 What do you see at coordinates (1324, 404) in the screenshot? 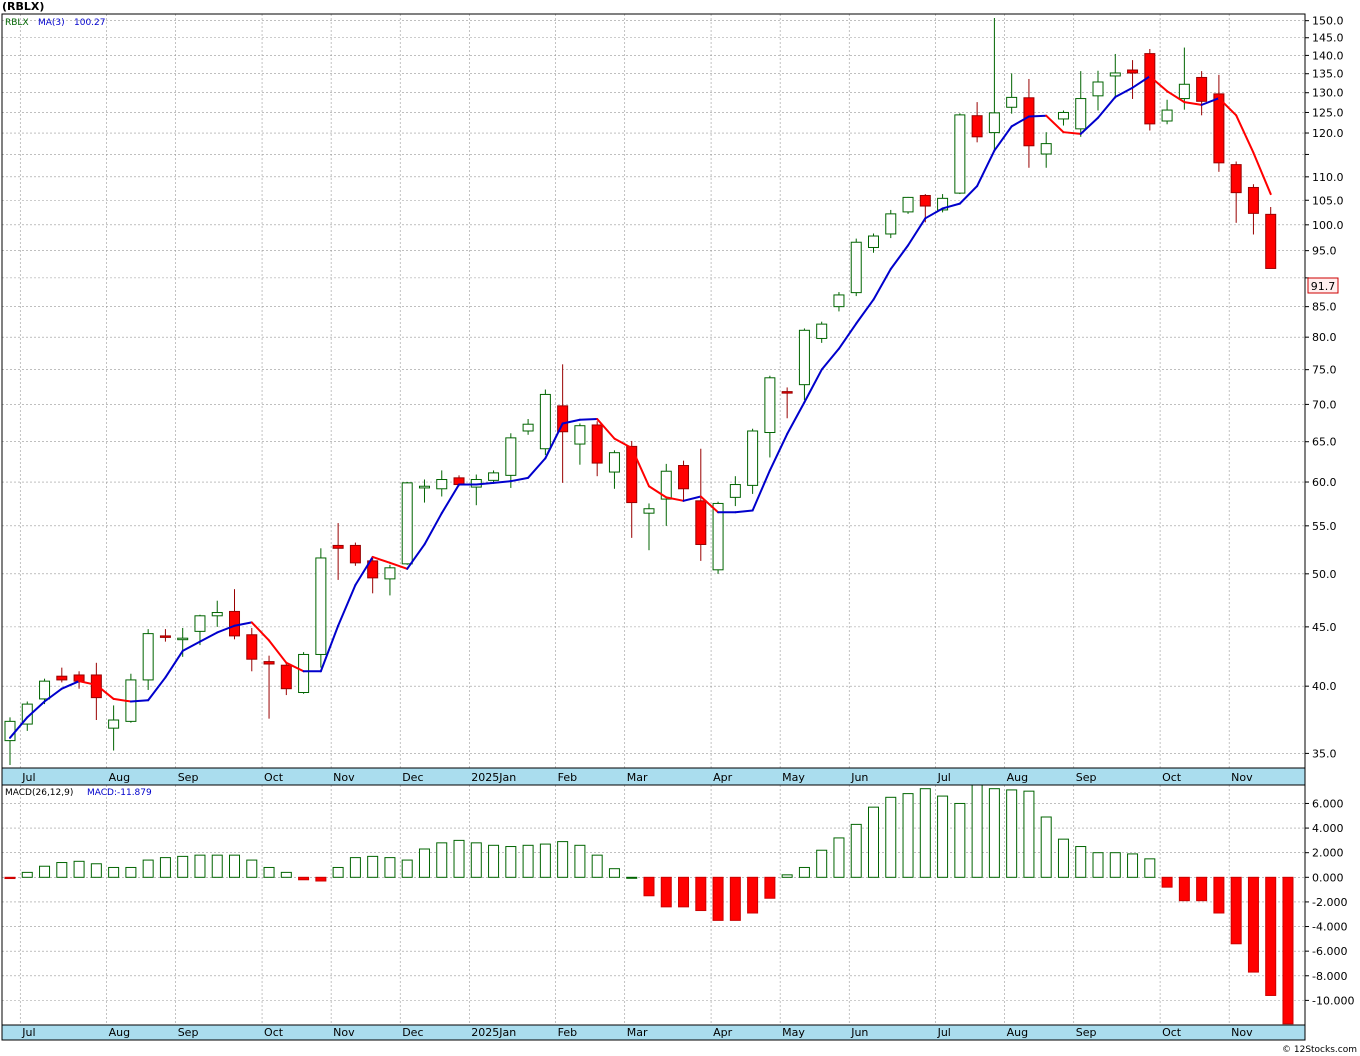
I see `price-y-tick-label: 70.0` at bounding box center [1324, 404].